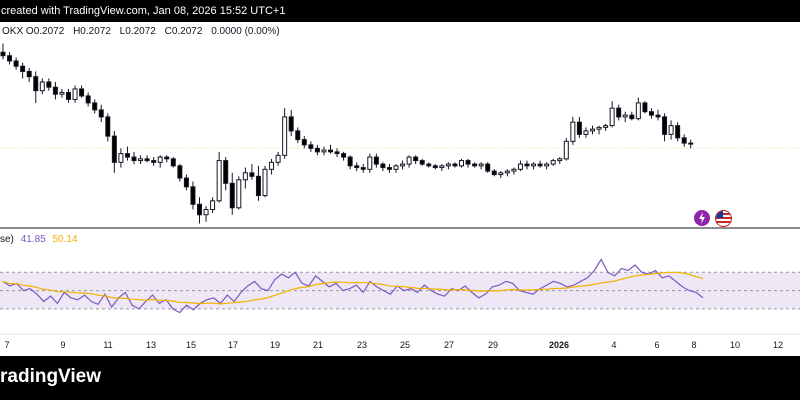 The width and height of the screenshot is (800, 400). I want to click on rsi-ma-line, so click(353, 288).